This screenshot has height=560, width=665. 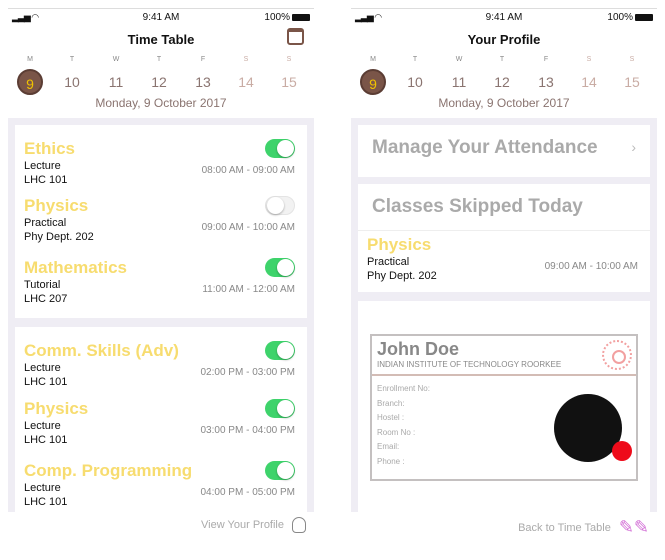 I want to click on battery-icon, so click(x=644, y=17).